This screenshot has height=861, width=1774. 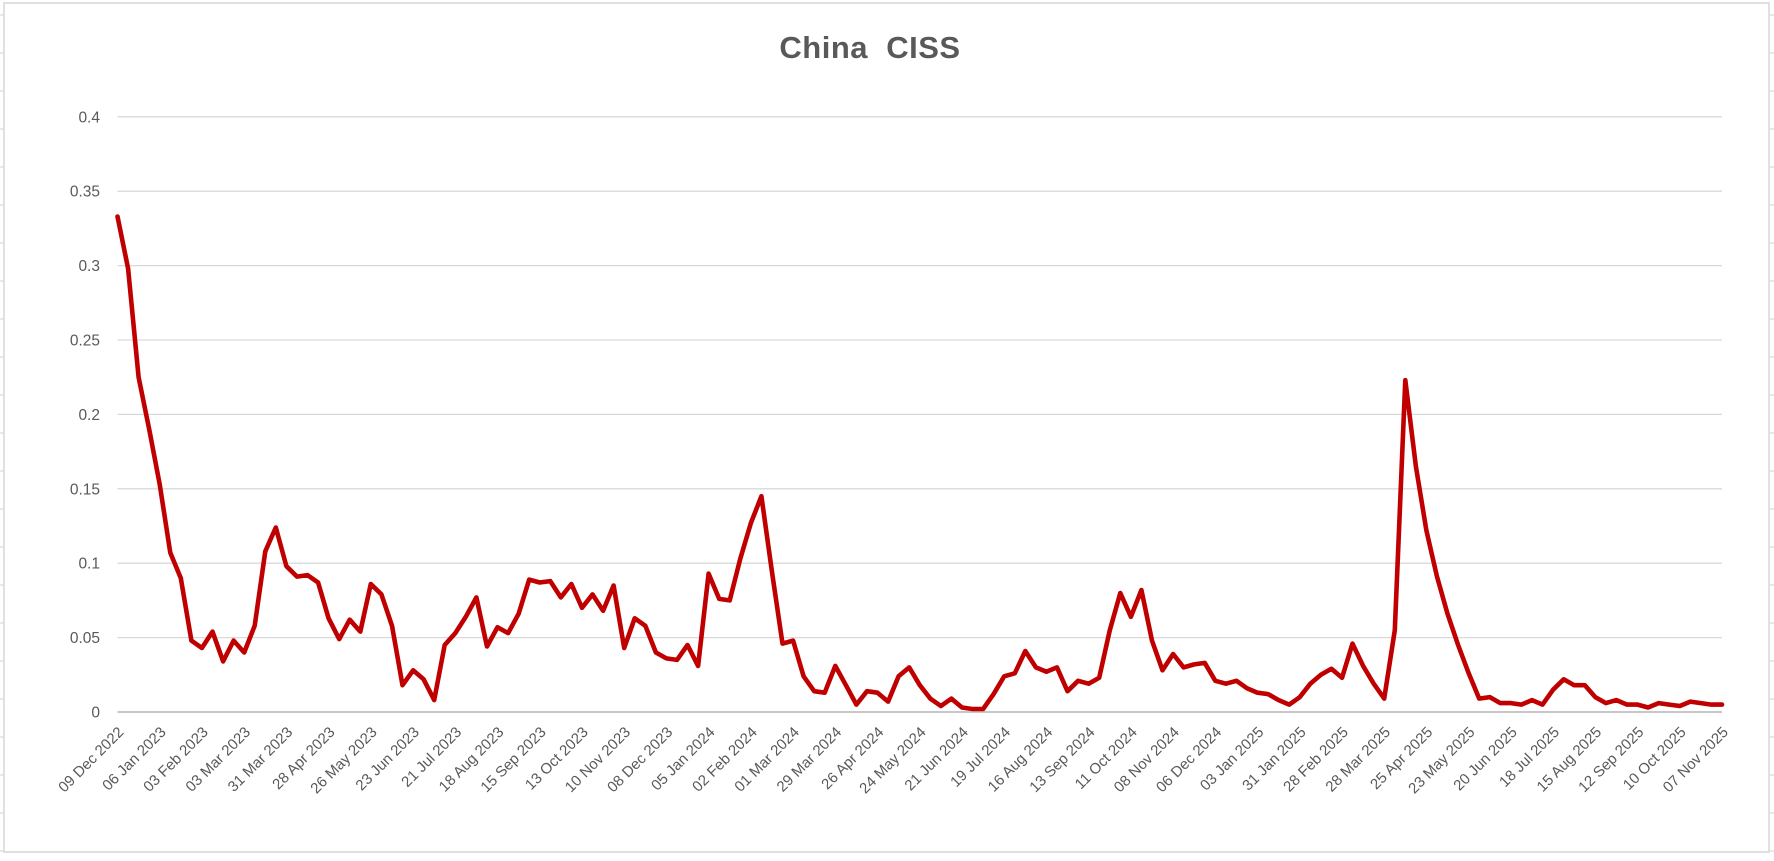 I want to click on y-axis-tick-label: 0.05, so click(x=85, y=638).